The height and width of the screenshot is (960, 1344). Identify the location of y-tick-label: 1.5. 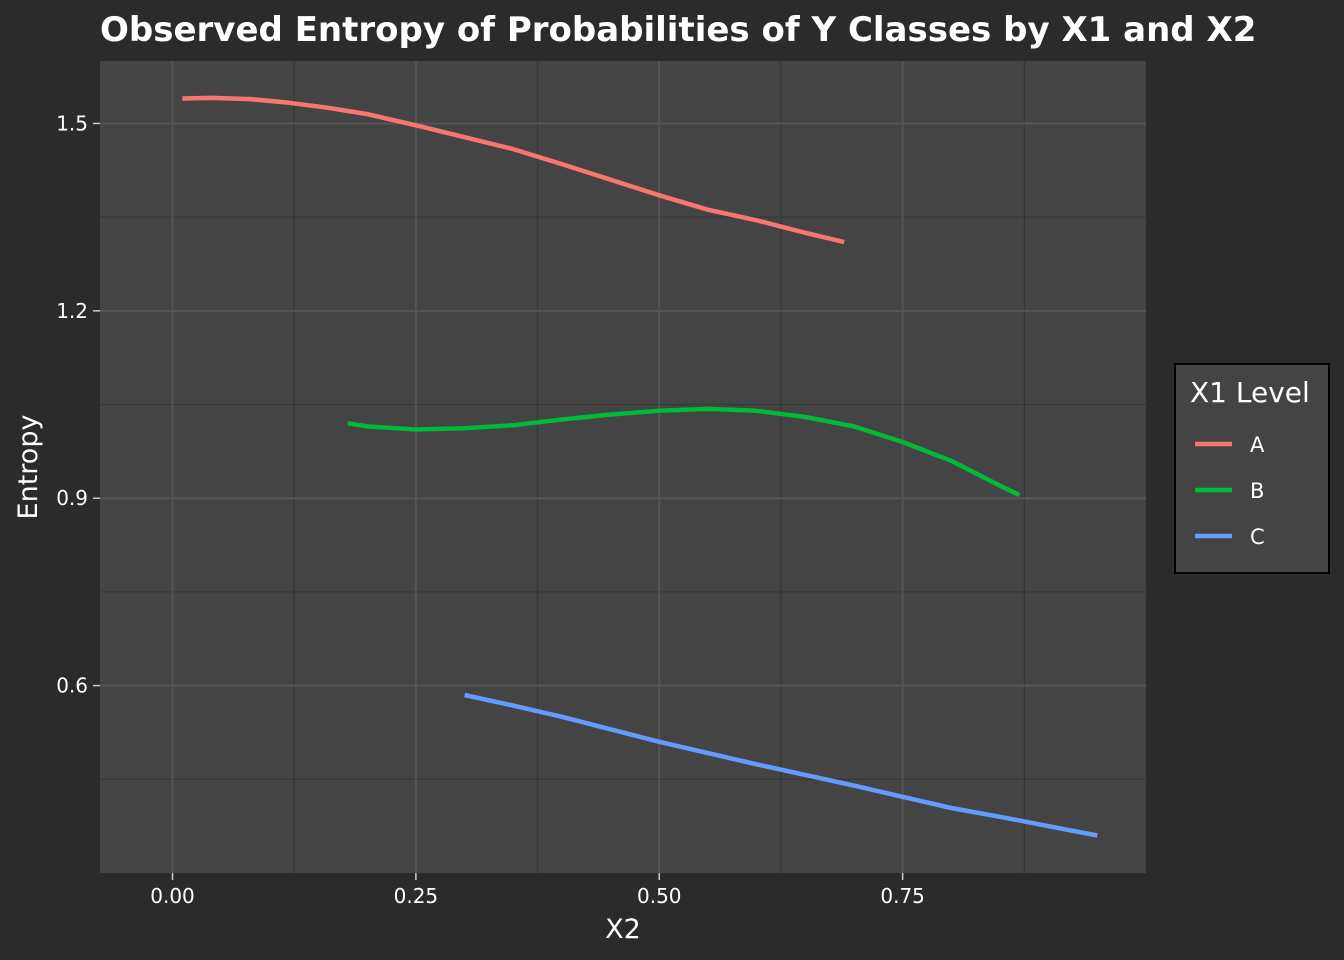
(72, 123).